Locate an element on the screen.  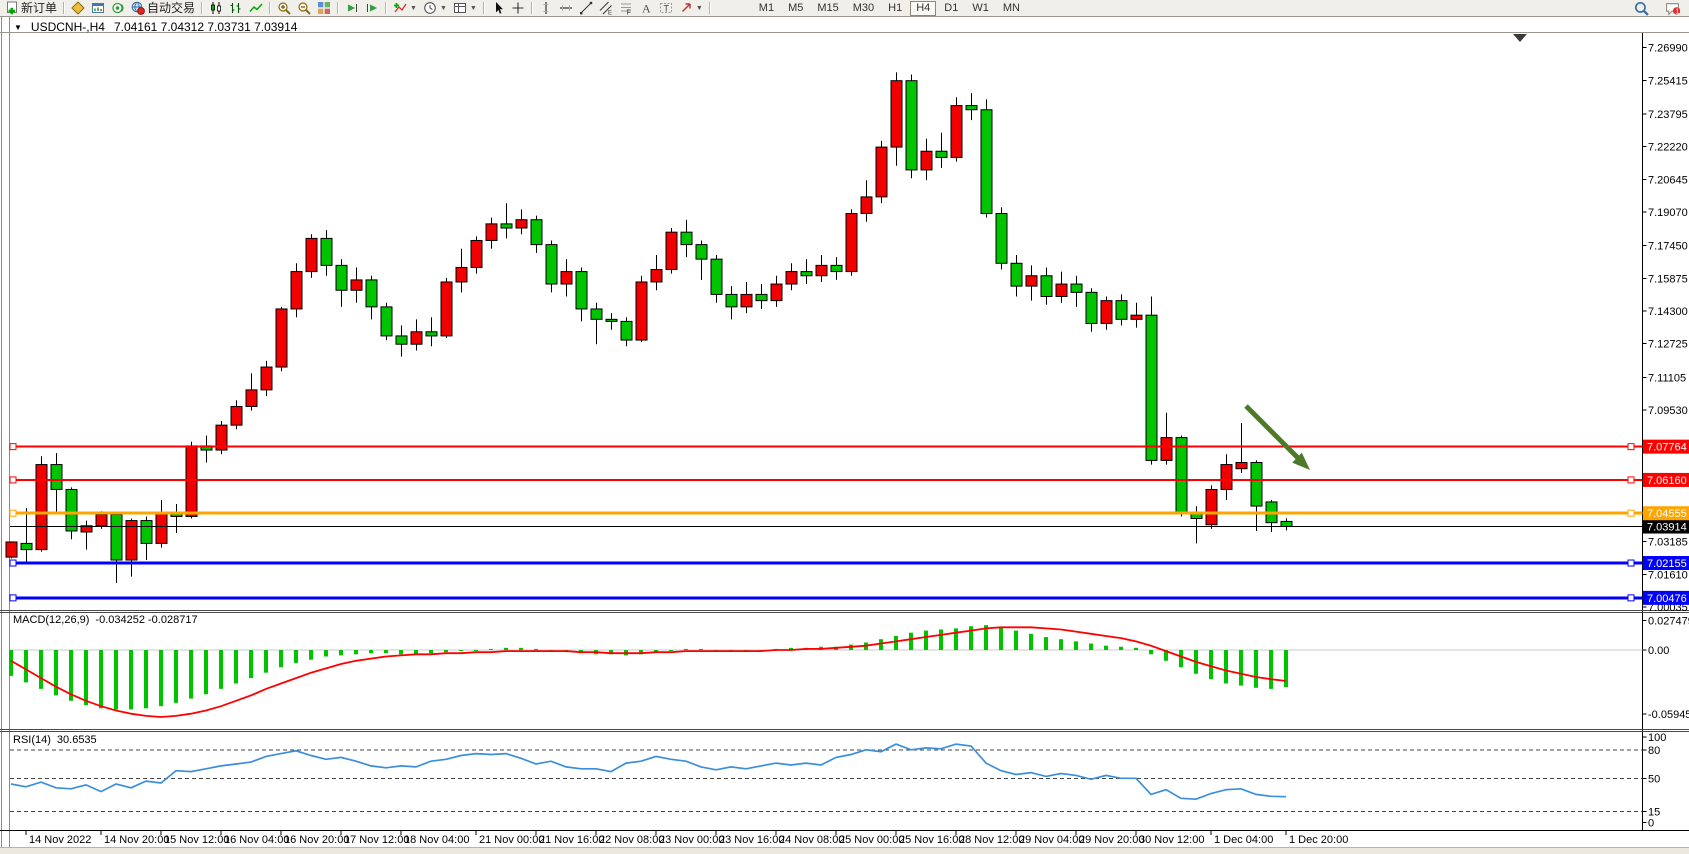
ohlc-values: 7.04161 7.04312 7.03731 7.03914 is located at coordinates (205, 27).